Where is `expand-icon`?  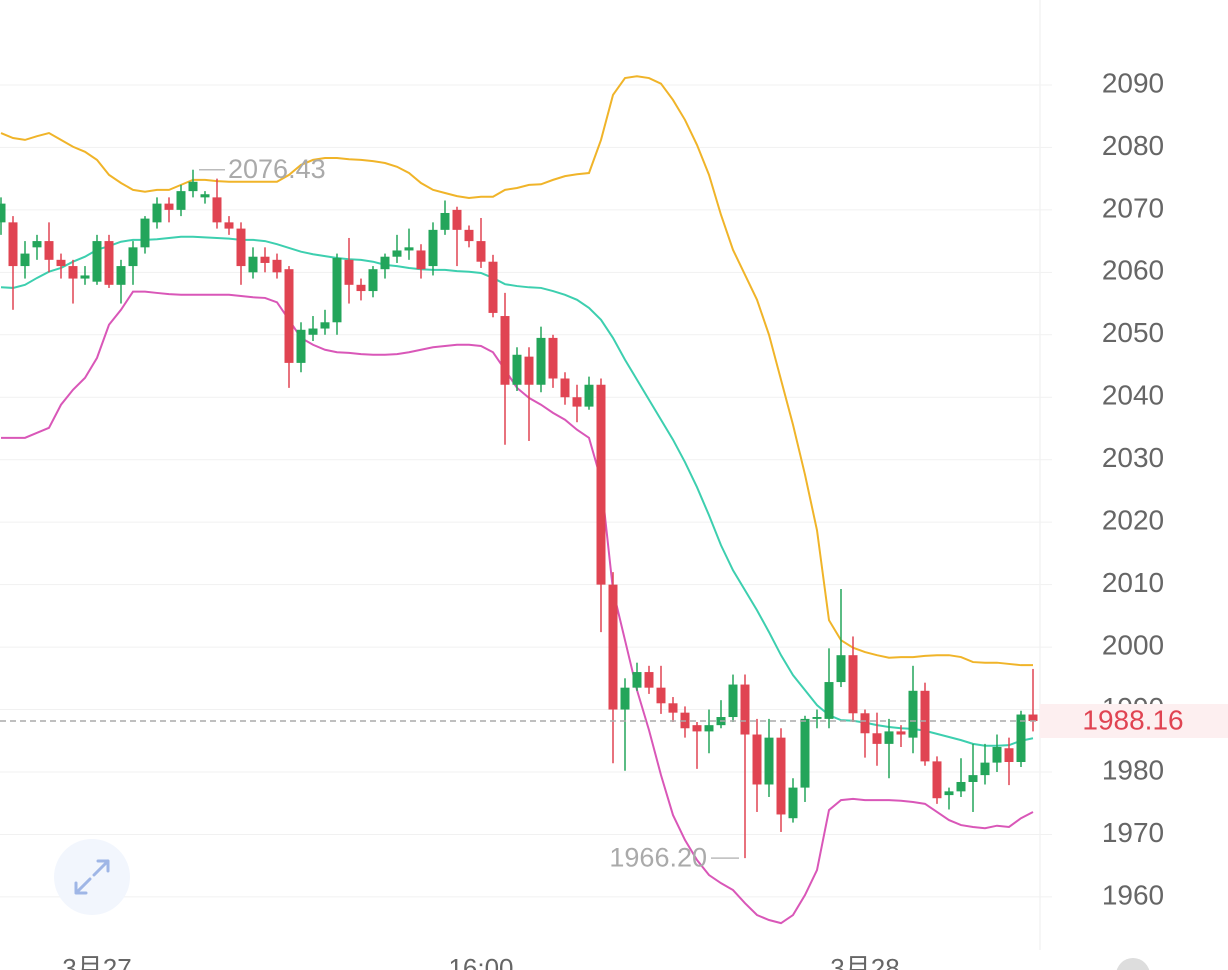 expand-icon is located at coordinates (92, 877).